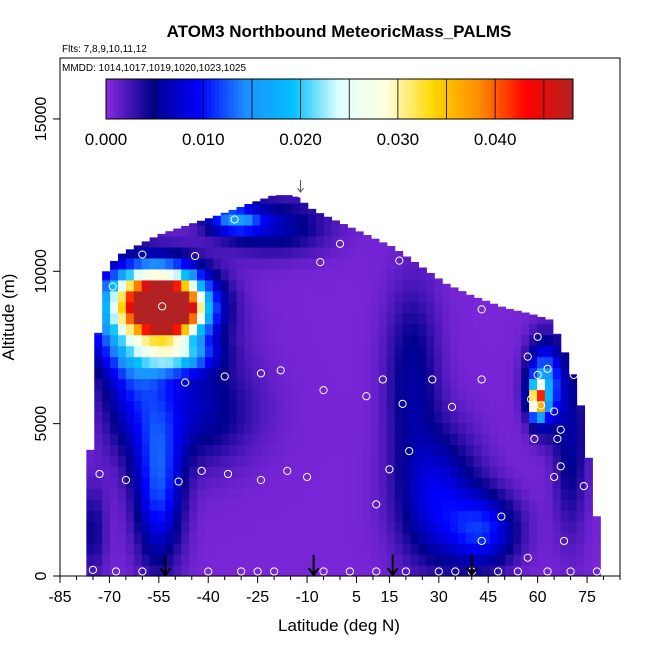 The height and width of the screenshot is (650, 650). What do you see at coordinates (300, 139) in the screenshot?
I see `colorbar-tick-label: 0.020` at bounding box center [300, 139].